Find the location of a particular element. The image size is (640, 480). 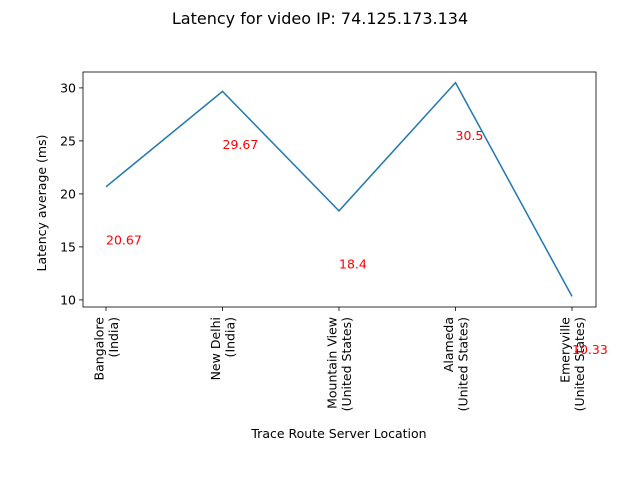

data-label: 20.67 is located at coordinates (124, 239).